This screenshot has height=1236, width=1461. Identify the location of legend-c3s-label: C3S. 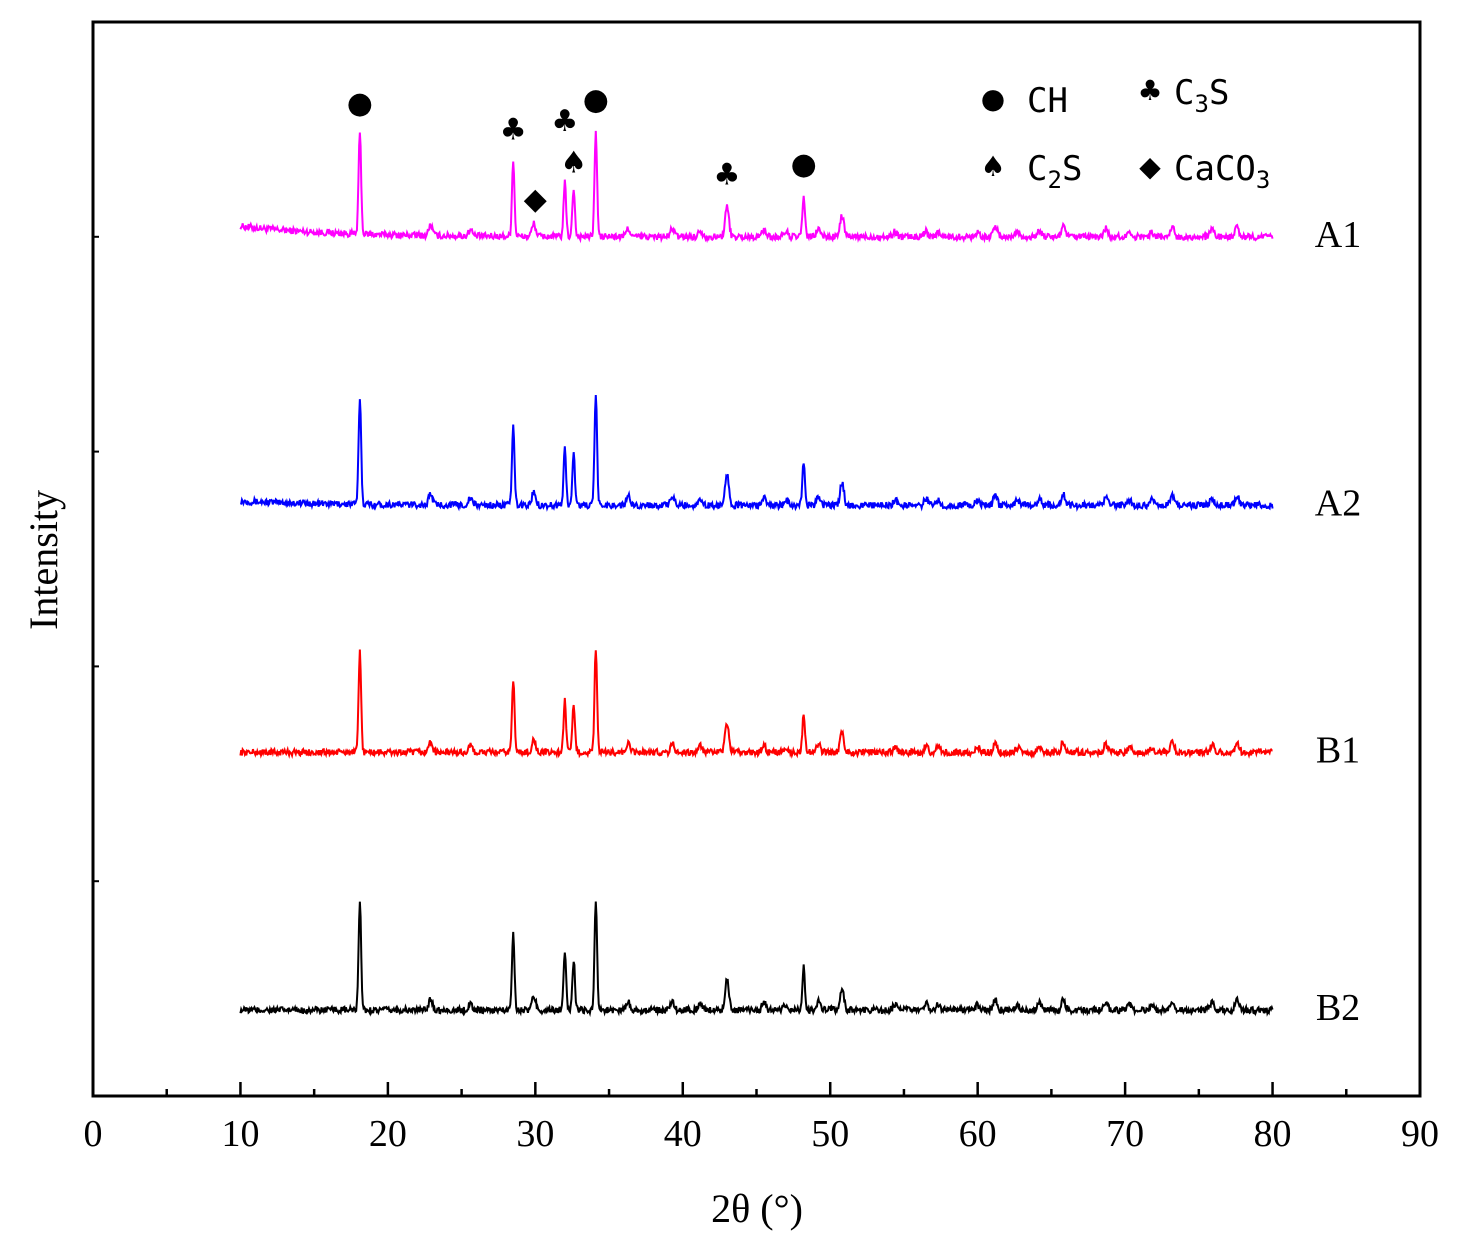
(1201, 95).